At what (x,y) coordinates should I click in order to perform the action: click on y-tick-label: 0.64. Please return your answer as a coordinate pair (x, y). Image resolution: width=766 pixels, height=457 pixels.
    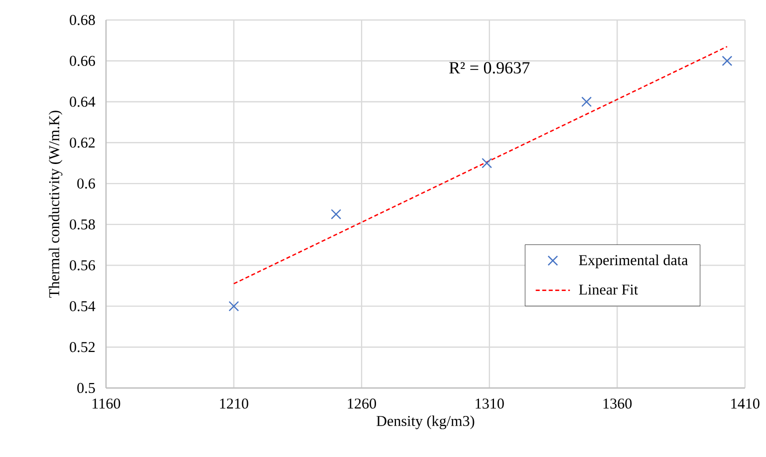
    Looking at the image, I should click on (83, 101).